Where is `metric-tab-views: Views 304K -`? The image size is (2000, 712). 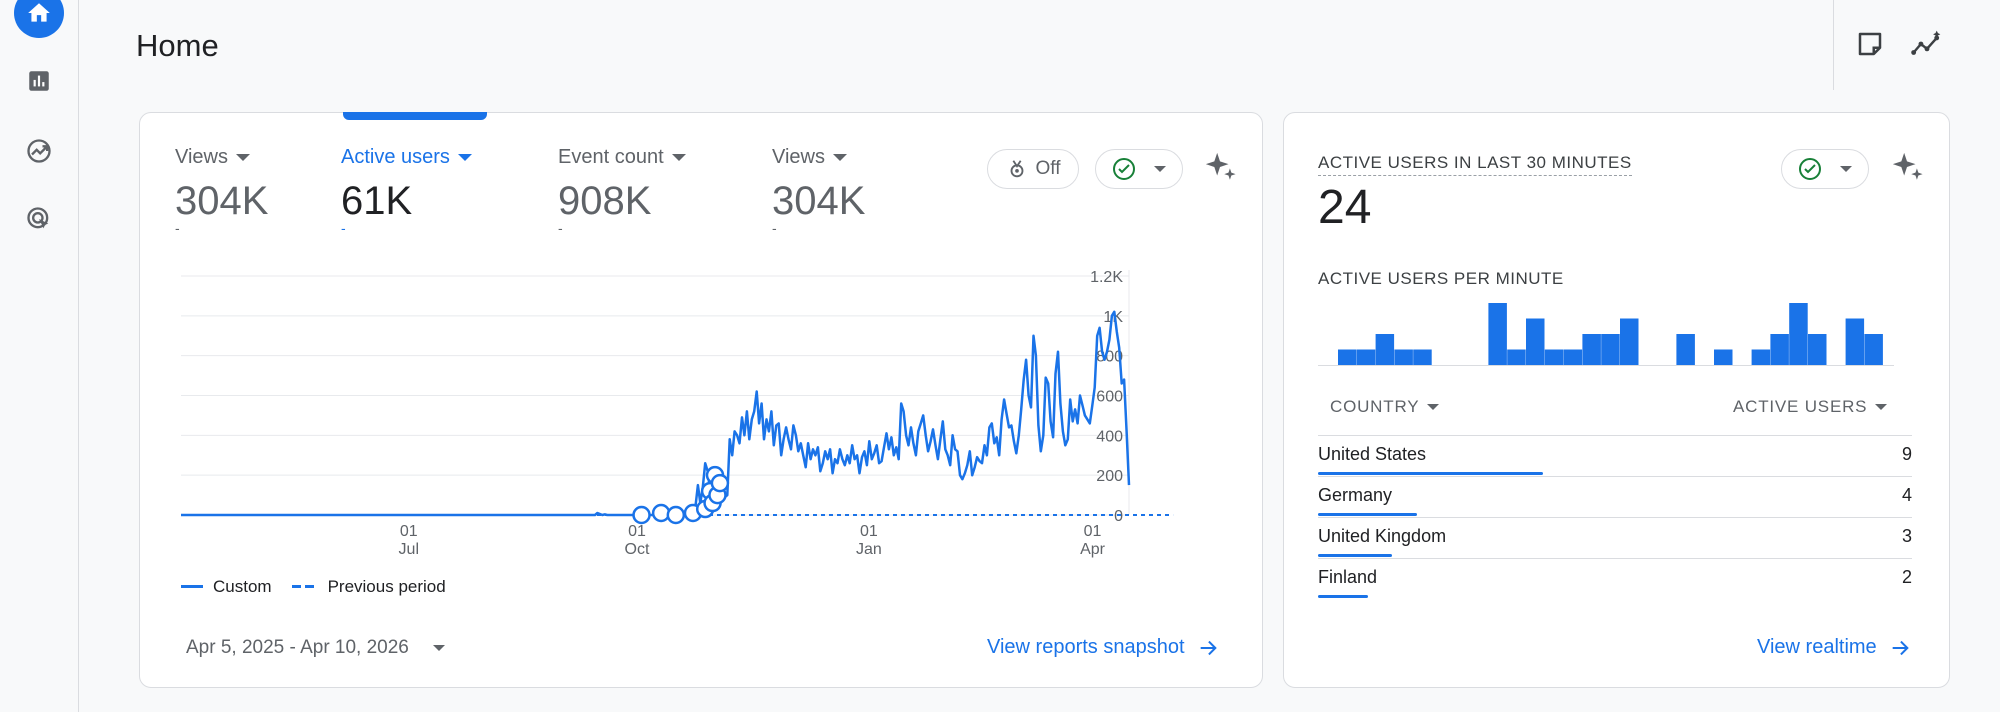
metric-tab-views: Views 304K - is located at coordinates (221, 196).